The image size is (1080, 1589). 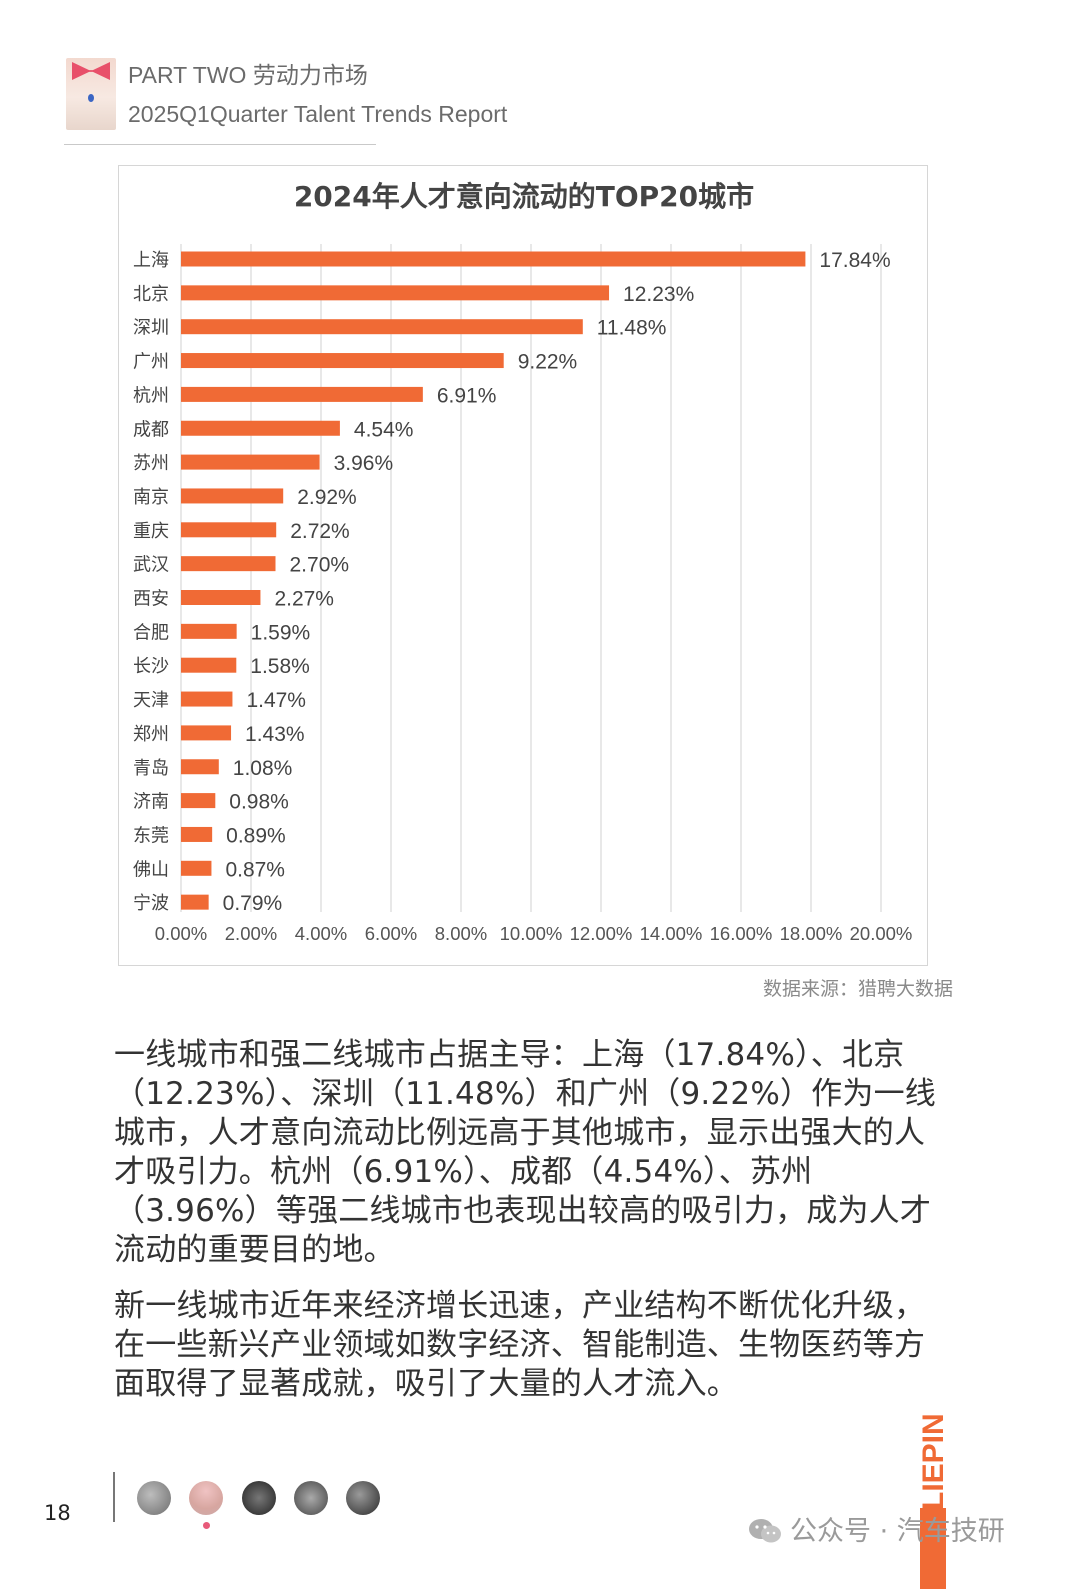 I want to click on category-label: 广州, so click(x=151, y=362).